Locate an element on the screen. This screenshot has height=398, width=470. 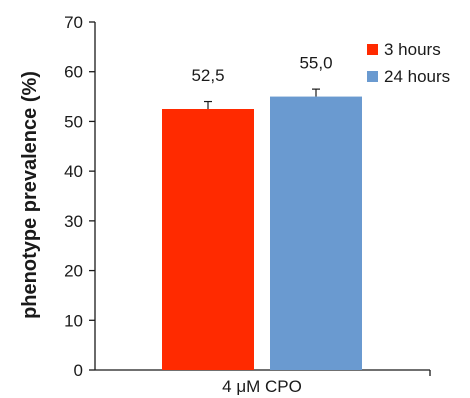
x-category-label: 4 μM CPO is located at coordinates (262, 386).